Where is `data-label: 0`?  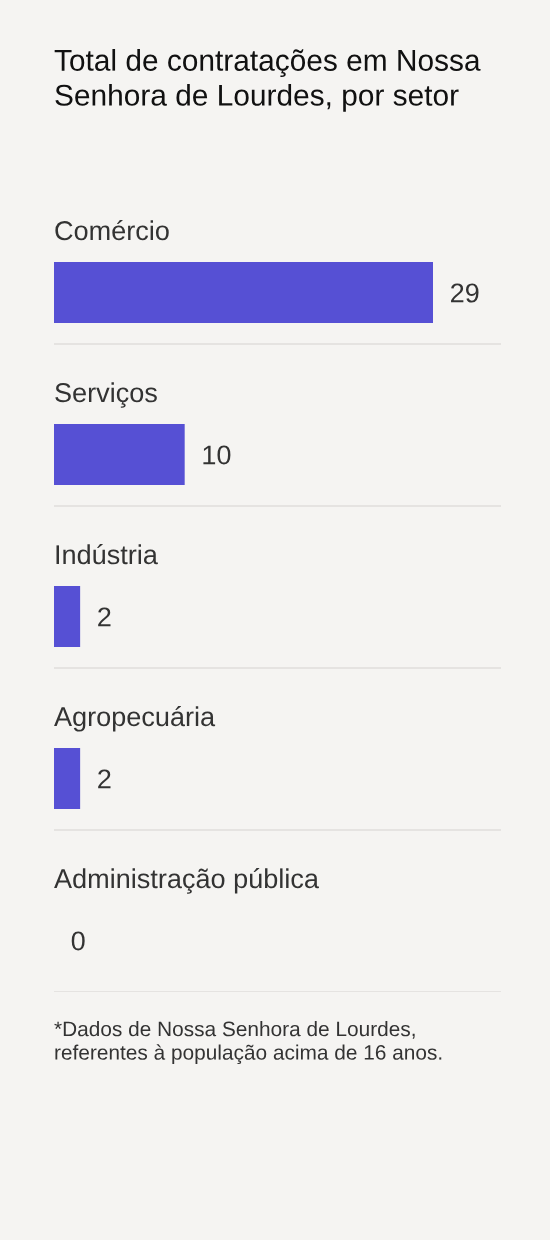 data-label: 0 is located at coordinates (78, 941).